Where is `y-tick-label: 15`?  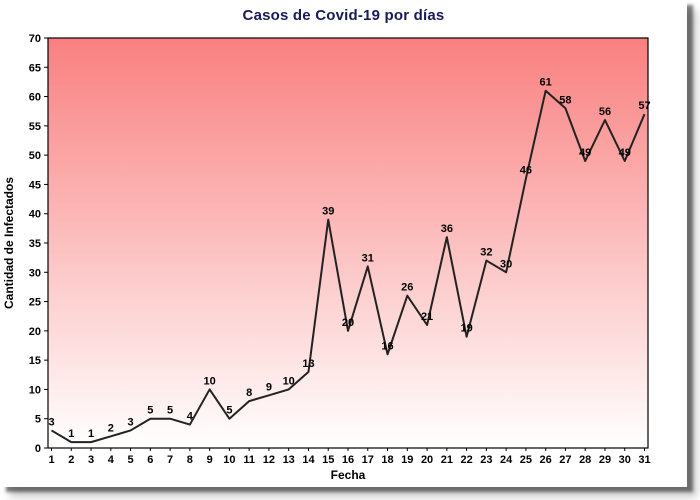 y-tick-label: 15 is located at coordinates (35, 361).